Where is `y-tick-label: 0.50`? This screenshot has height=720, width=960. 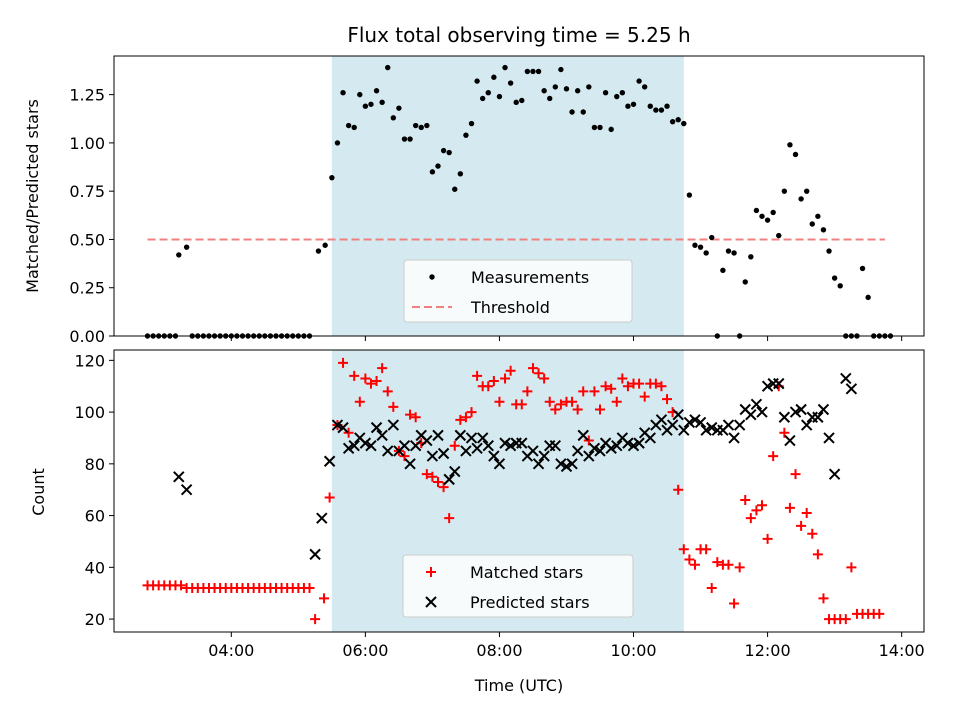
y-tick-label: 0.50 is located at coordinates (87, 239).